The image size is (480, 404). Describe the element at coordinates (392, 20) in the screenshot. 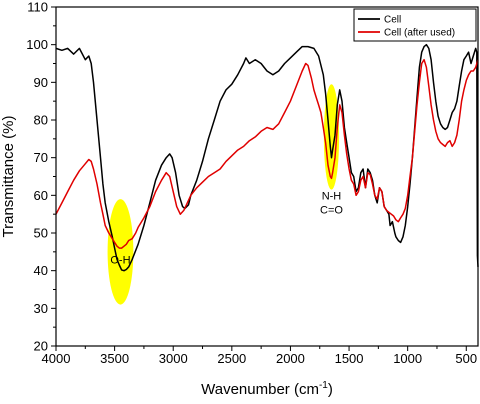

I see `legend-label-0: Cell` at that location.